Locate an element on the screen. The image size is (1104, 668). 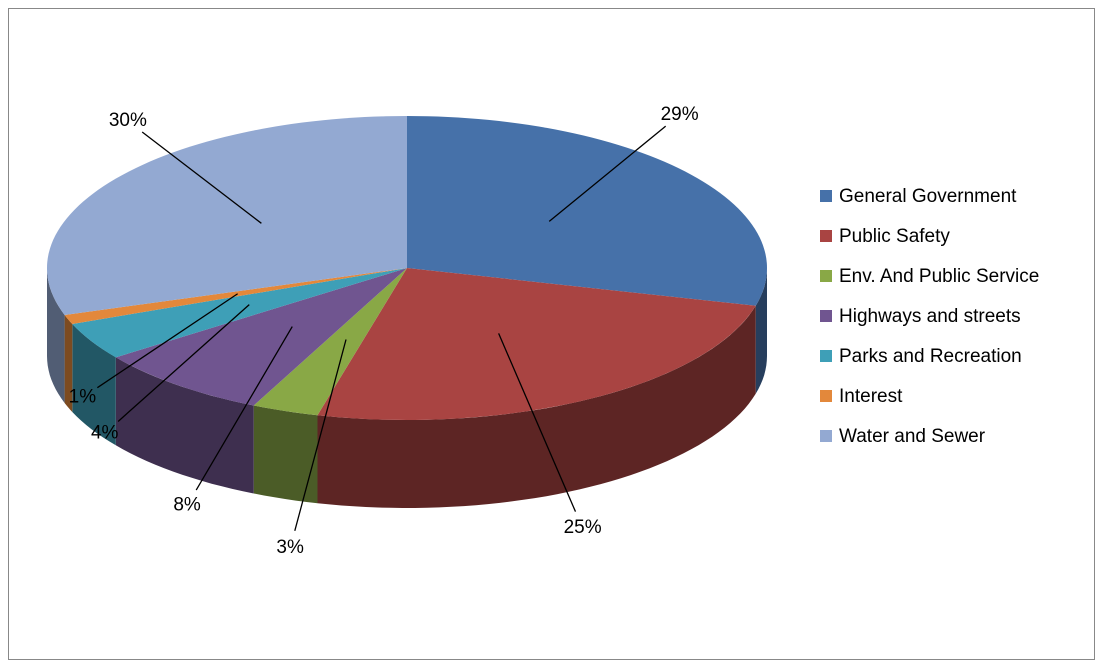
data-label: 4% is located at coordinates (105, 432).